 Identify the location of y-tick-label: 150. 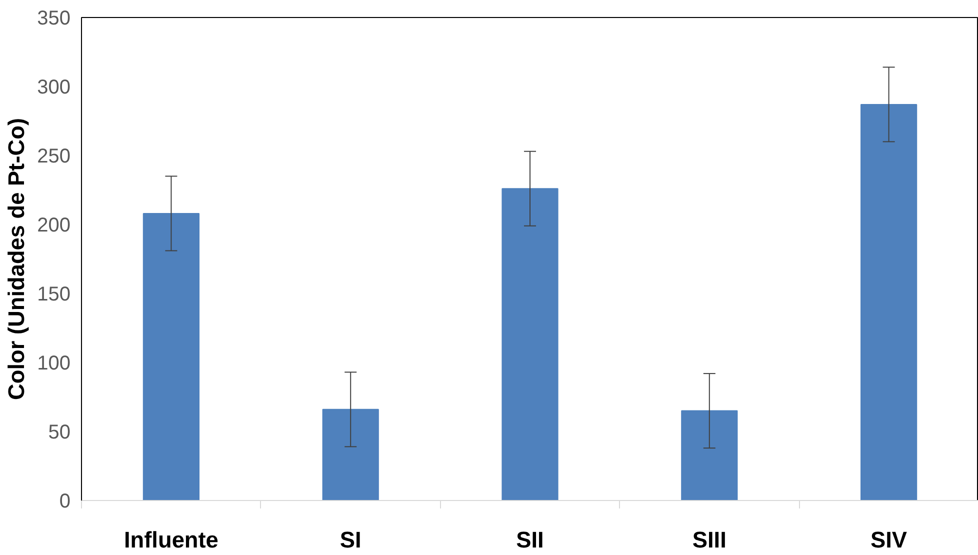
(54, 295).